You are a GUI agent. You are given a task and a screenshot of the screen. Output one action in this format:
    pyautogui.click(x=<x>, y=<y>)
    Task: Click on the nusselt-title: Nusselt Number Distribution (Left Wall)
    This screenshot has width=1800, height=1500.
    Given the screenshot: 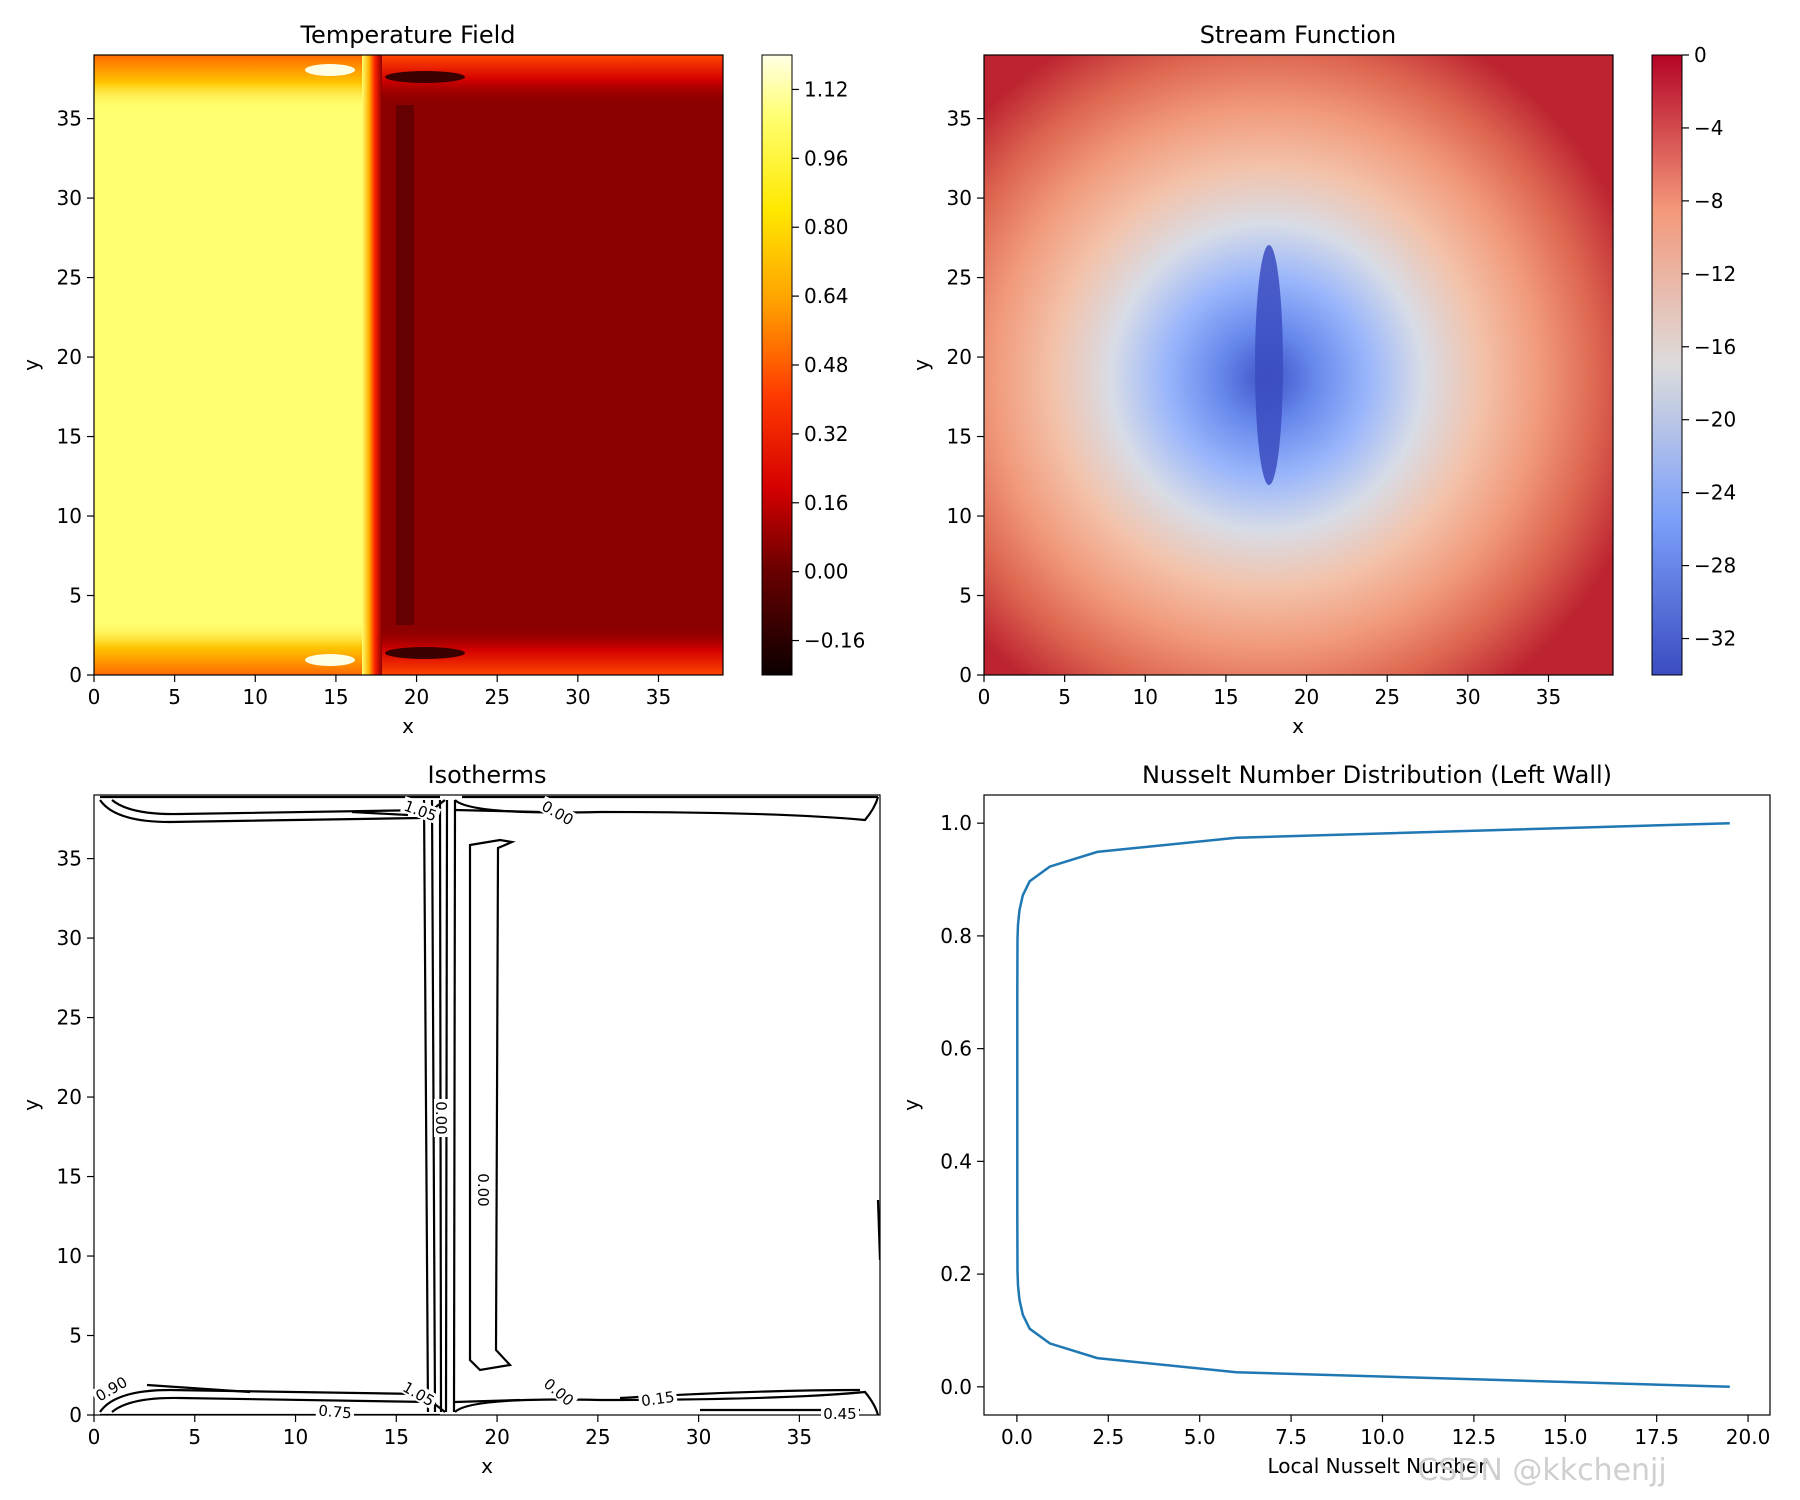 What is the action you would take?
    pyautogui.click(x=1377, y=775)
    